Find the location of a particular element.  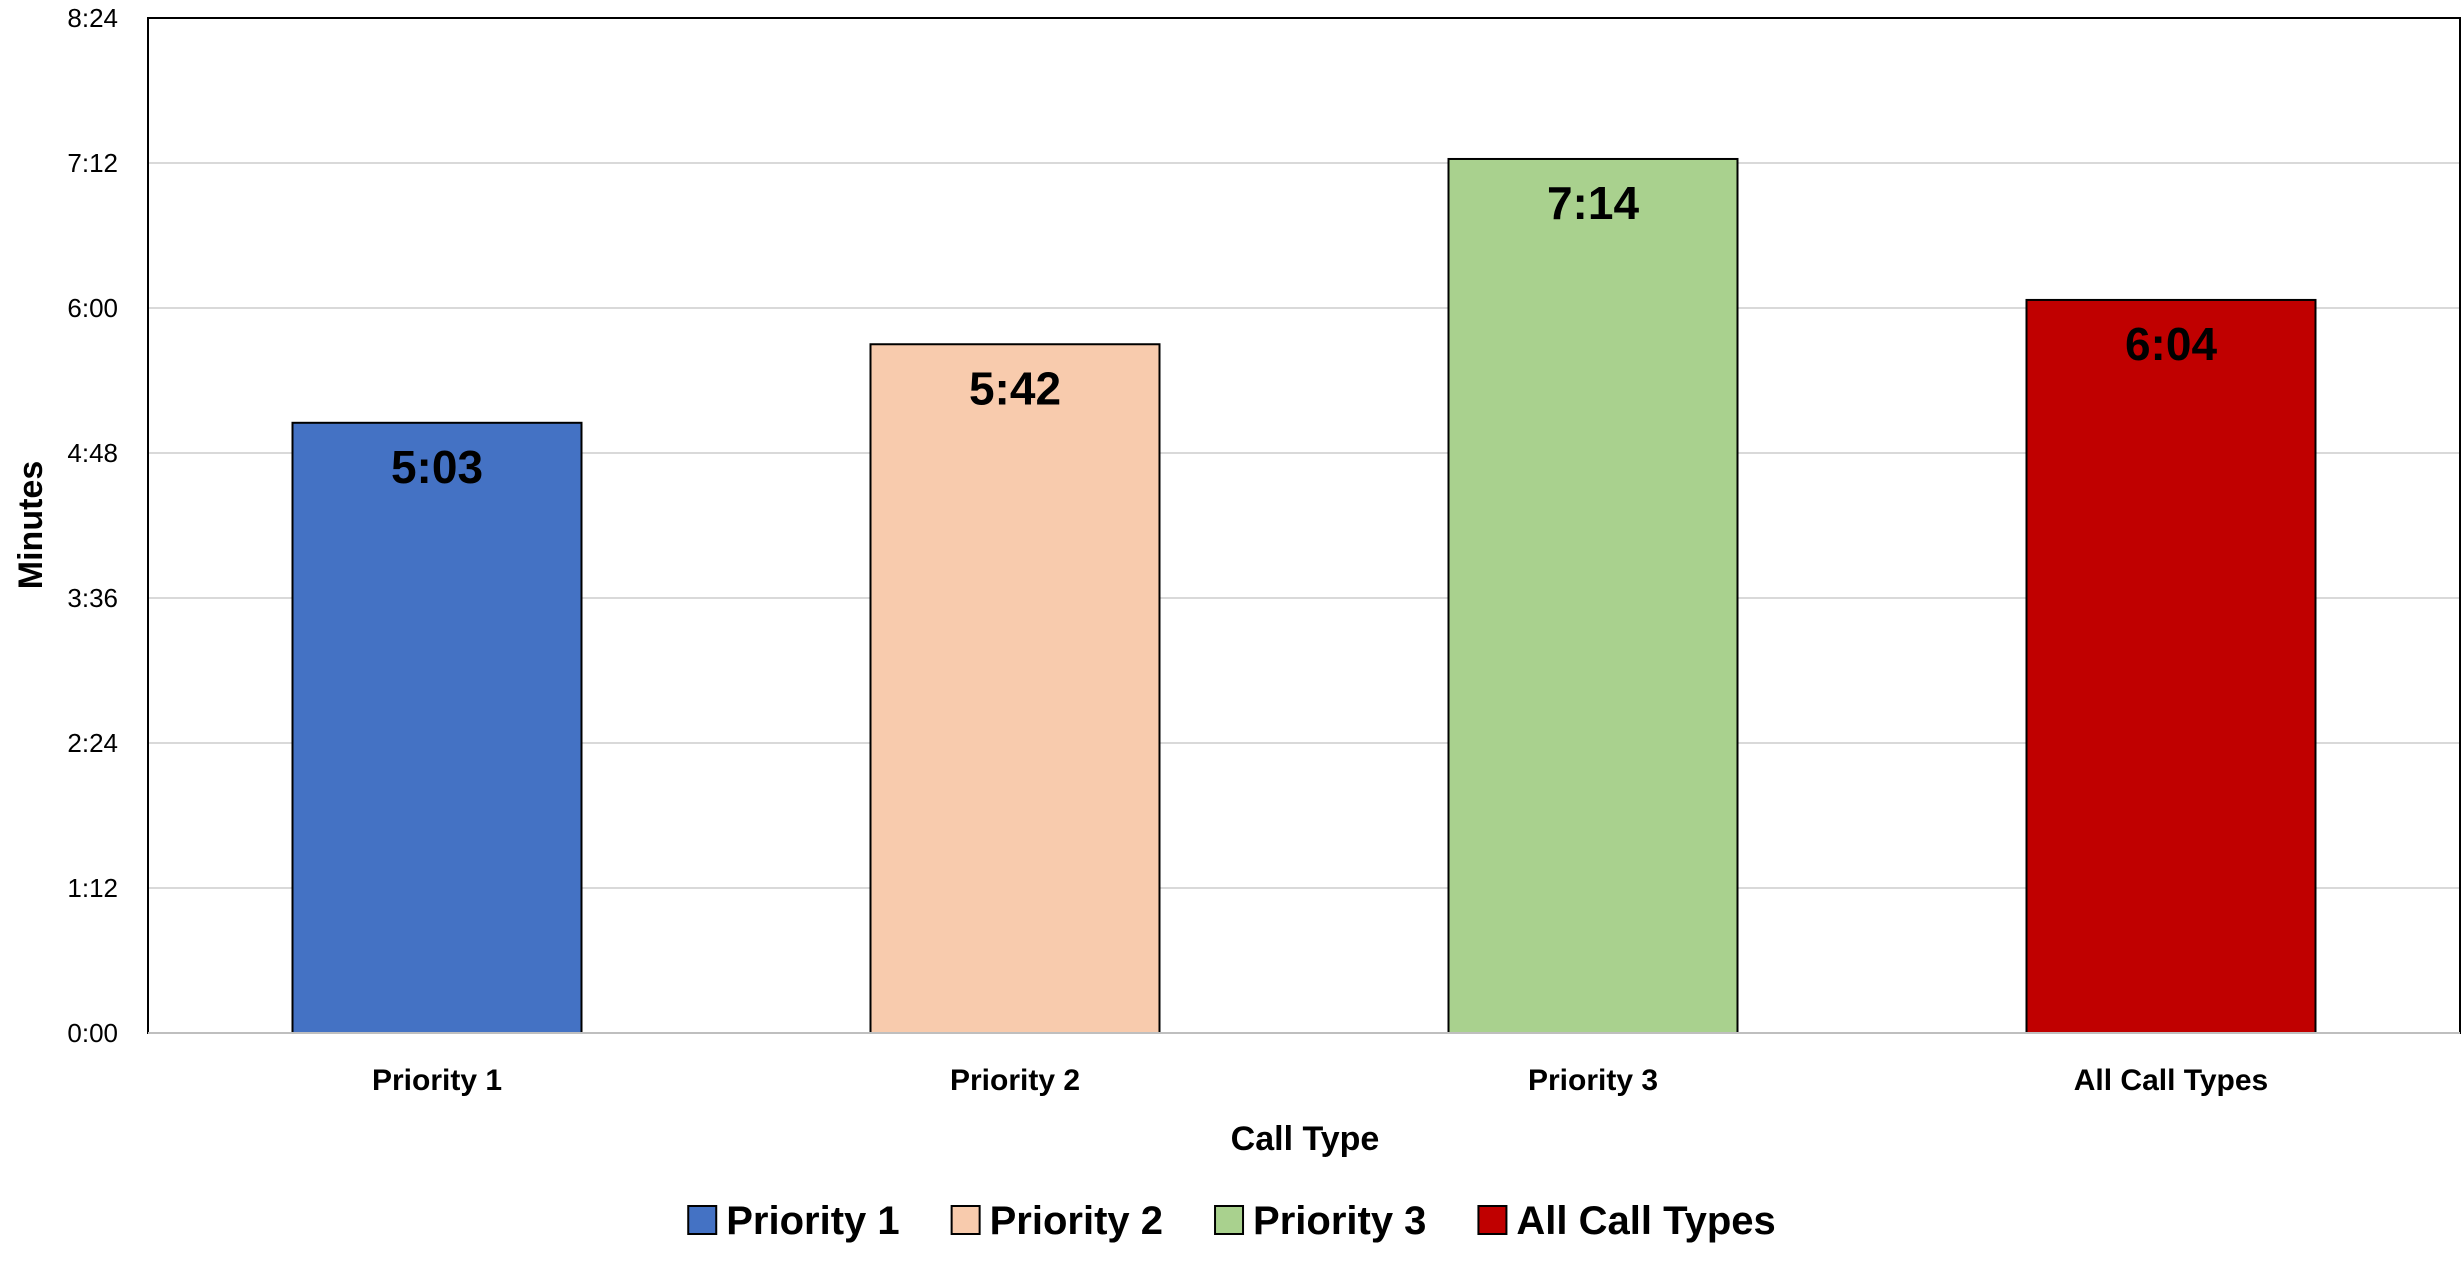

y-tick-label: 2:24 is located at coordinates (92, 743).